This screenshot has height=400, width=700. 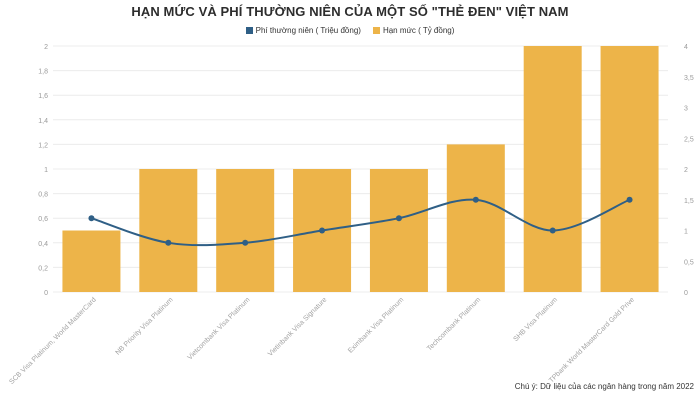 I want to click on left-axis-tick-label: 0, so click(x=46, y=293).